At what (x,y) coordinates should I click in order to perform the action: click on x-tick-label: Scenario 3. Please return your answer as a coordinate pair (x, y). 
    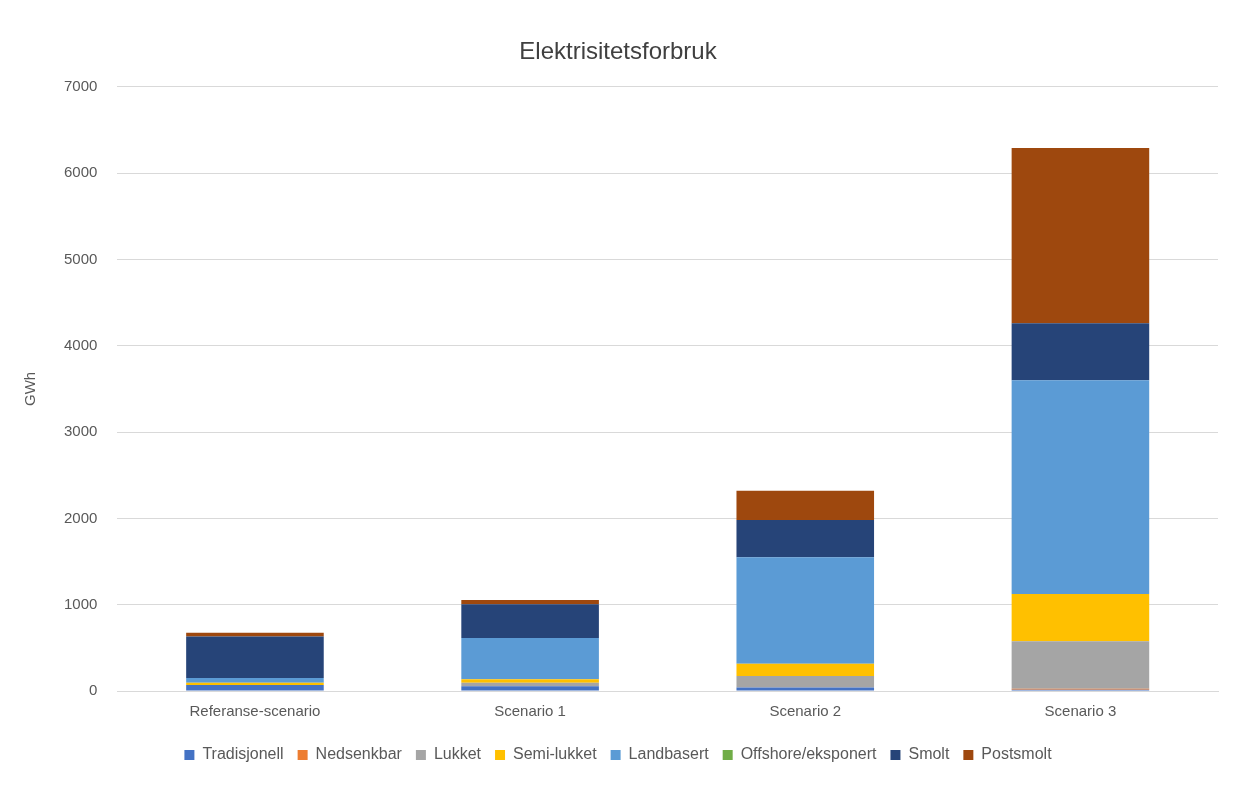
    Looking at the image, I should click on (1080, 711).